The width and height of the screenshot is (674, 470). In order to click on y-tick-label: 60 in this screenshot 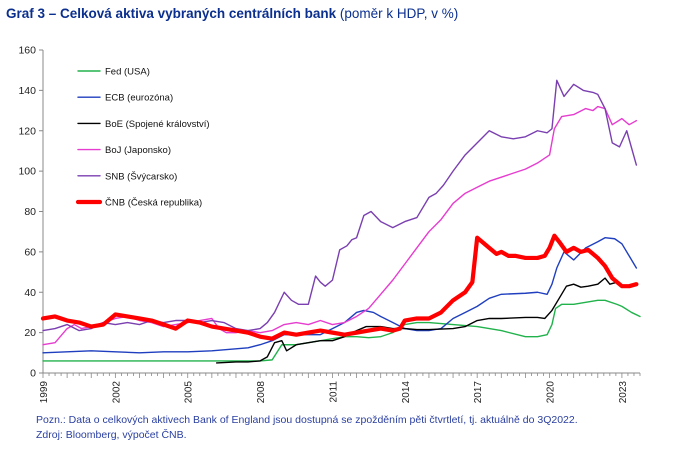, I will do `click(30, 252)`.